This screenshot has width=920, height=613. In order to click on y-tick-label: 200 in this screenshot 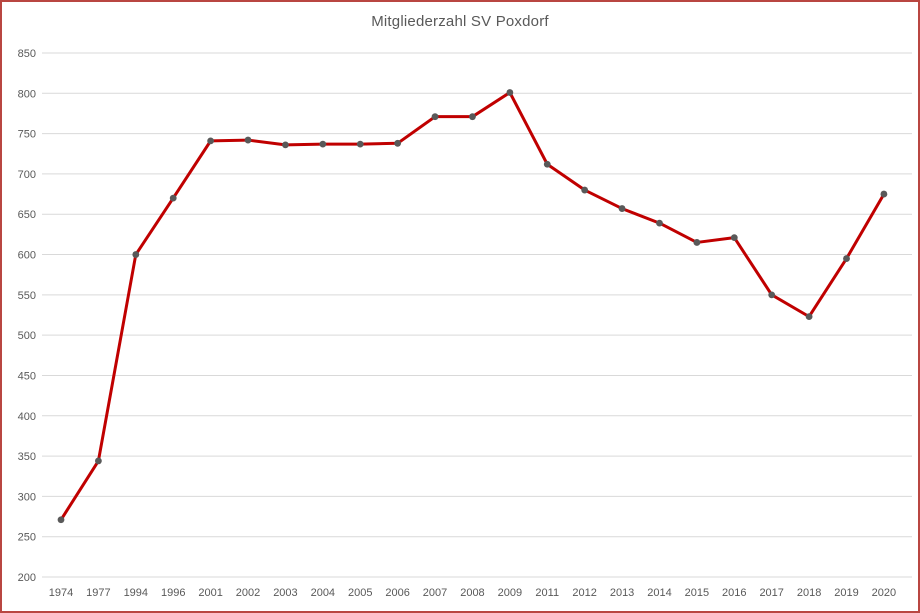, I will do `click(27, 578)`.